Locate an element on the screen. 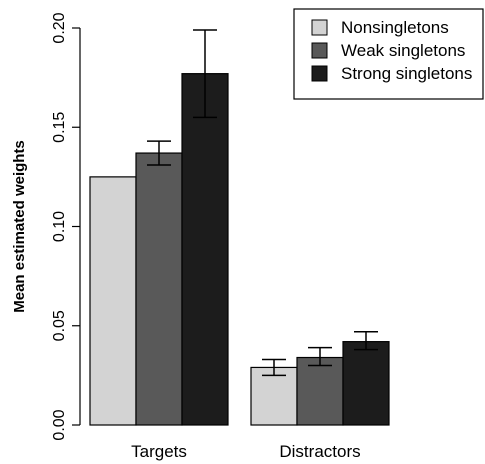 The height and width of the screenshot is (464, 485). legend-label: Weak singletons is located at coordinates (403, 50).